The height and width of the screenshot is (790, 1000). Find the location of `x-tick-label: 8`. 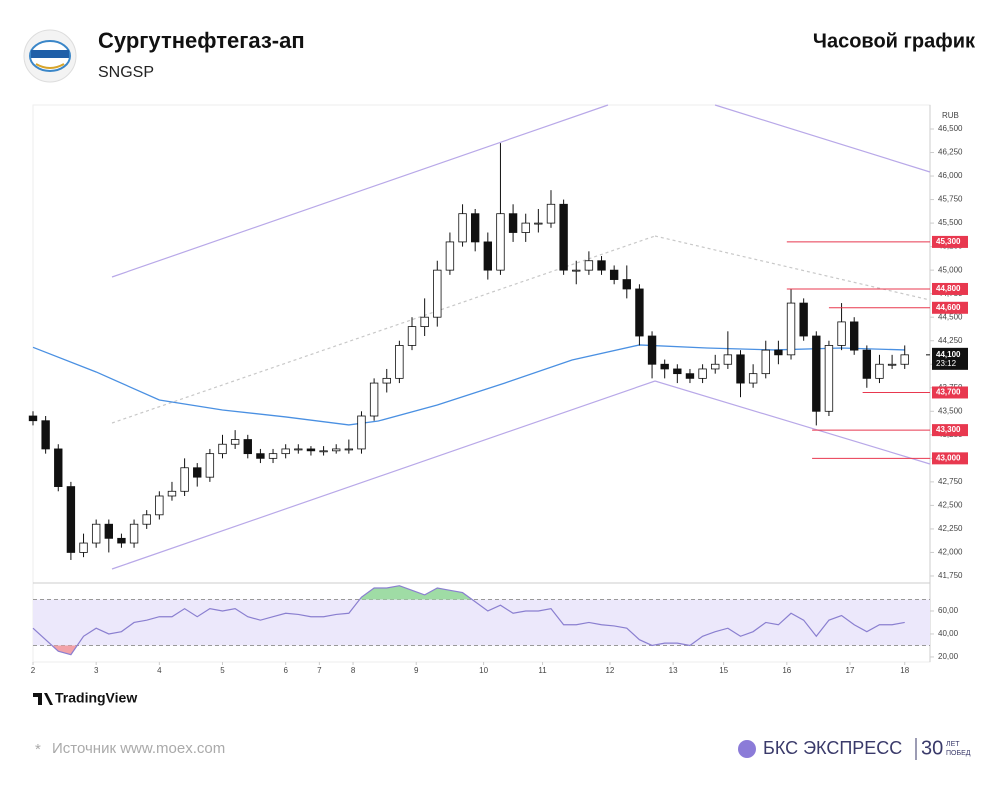

x-tick-label: 8 is located at coordinates (353, 670).